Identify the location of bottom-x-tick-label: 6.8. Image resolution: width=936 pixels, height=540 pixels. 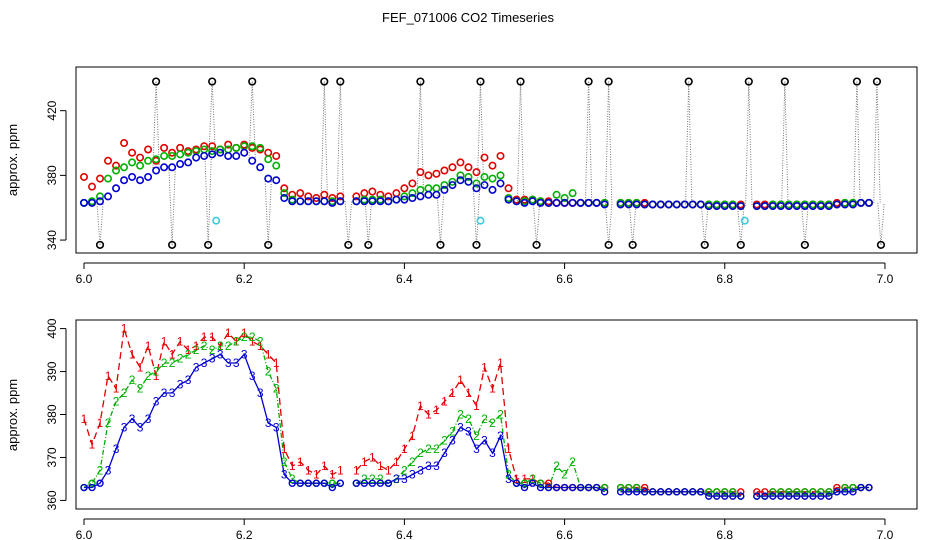
(724, 534).